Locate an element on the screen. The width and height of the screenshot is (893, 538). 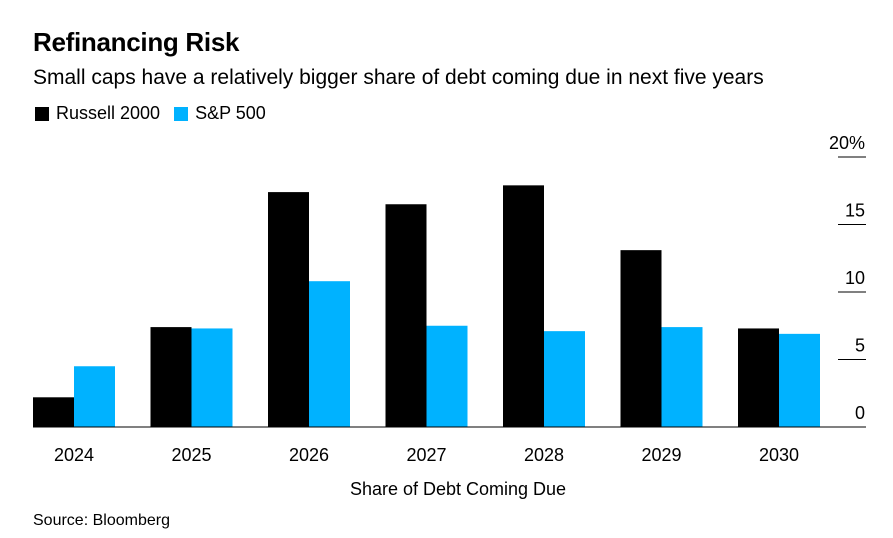
y-tick-label: 20% is located at coordinates (847, 143).